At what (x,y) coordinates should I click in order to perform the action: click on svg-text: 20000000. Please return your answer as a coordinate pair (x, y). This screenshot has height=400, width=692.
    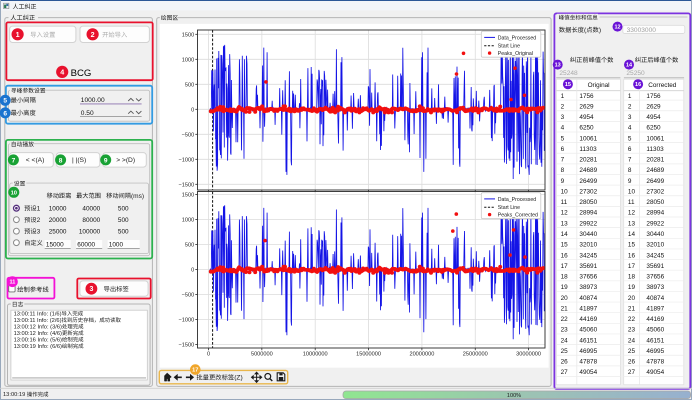
    Looking at the image, I should click on (421, 355).